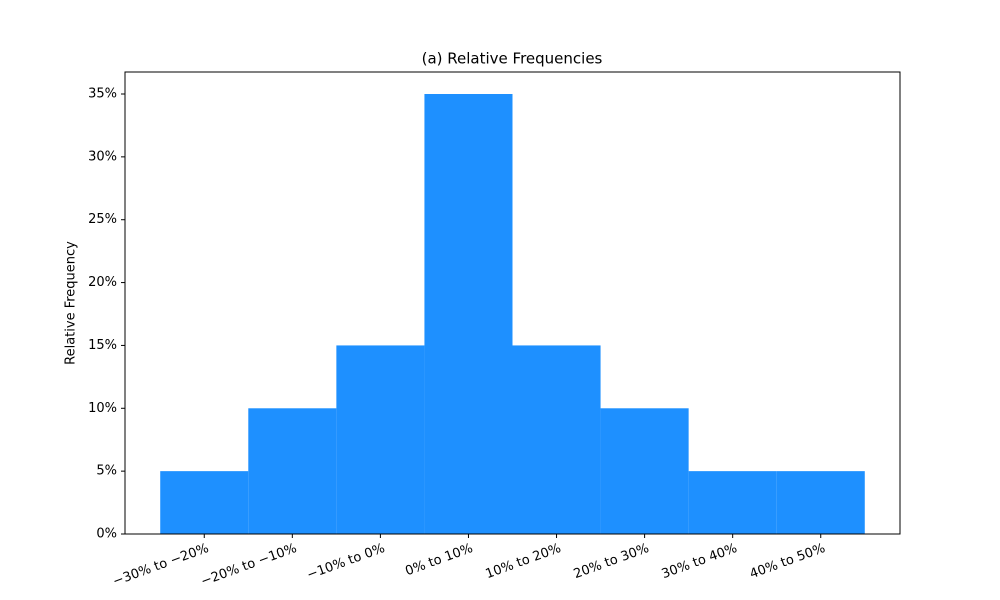 This screenshot has width=1000, height=600. Describe the element at coordinates (523, 561) in the screenshot. I see `x-tick-label: 10% to 20%` at that location.